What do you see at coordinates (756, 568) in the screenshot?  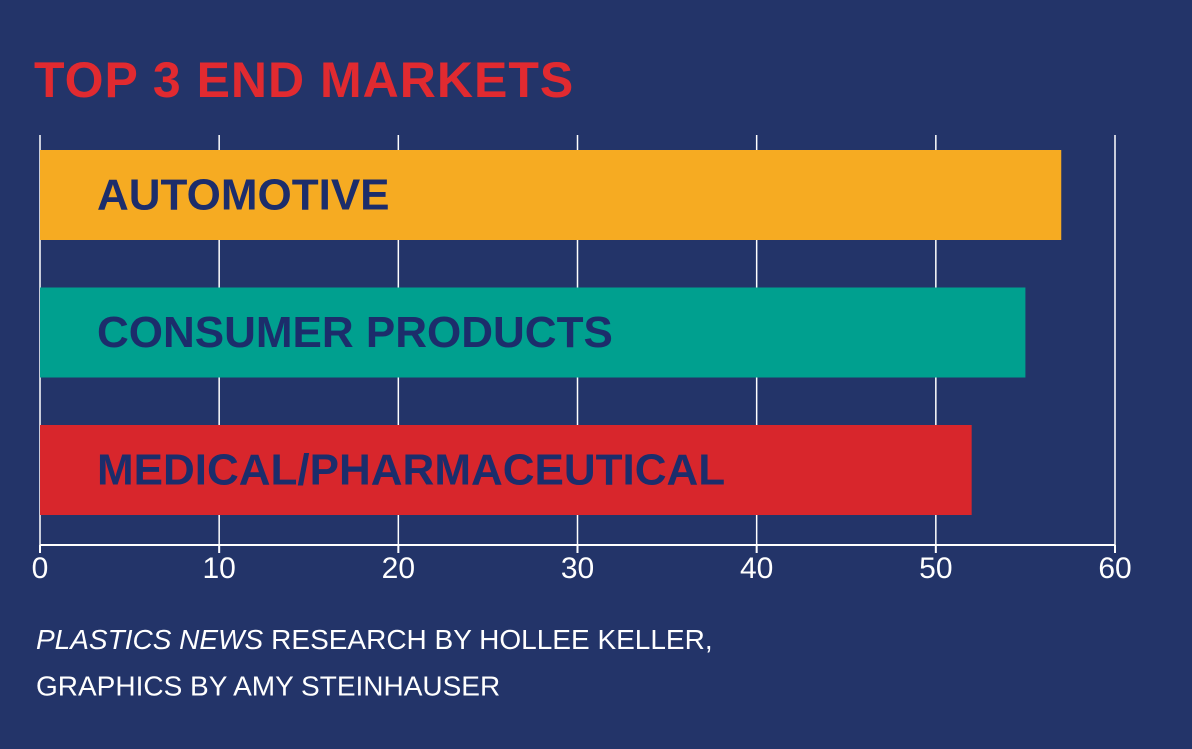 I see `x-tick-label: 40` at bounding box center [756, 568].